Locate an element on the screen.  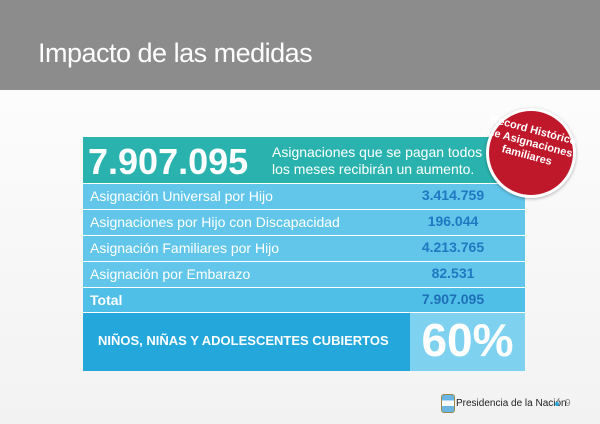
total-row: Total 7.907.095 is located at coordinates (304, 300).